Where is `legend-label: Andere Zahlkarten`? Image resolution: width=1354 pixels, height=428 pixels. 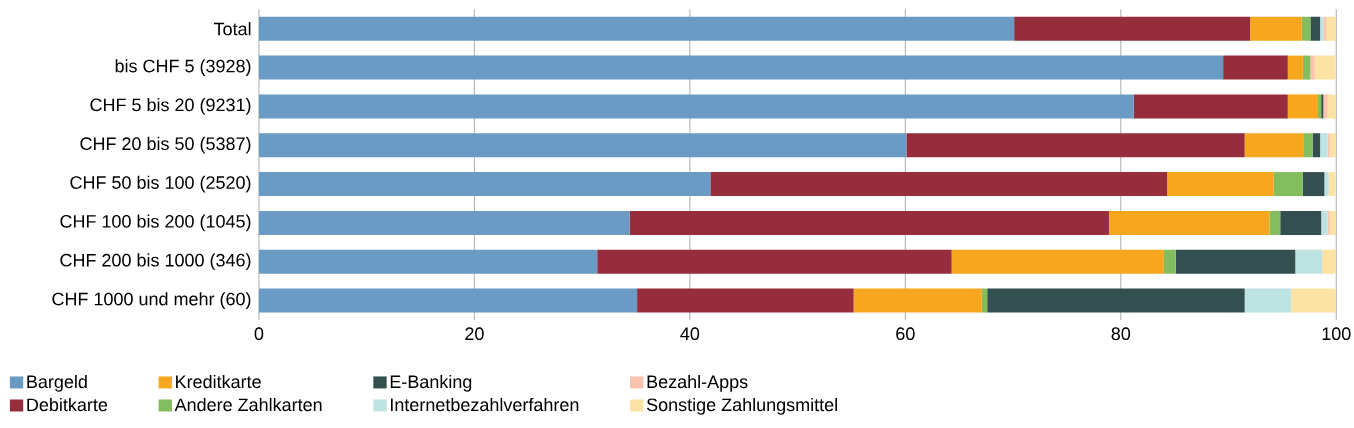
legend-label: Andere Zahlkarten is located at coordinates (248, 404).